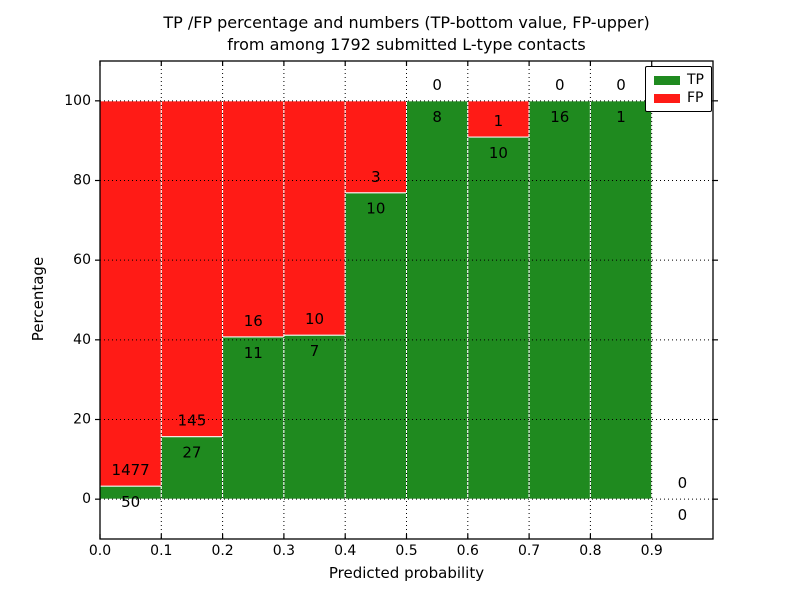  Describe the element at coordinates (529, 551) in the screenshot. I see `x-tick-label: 0.7` at that location.